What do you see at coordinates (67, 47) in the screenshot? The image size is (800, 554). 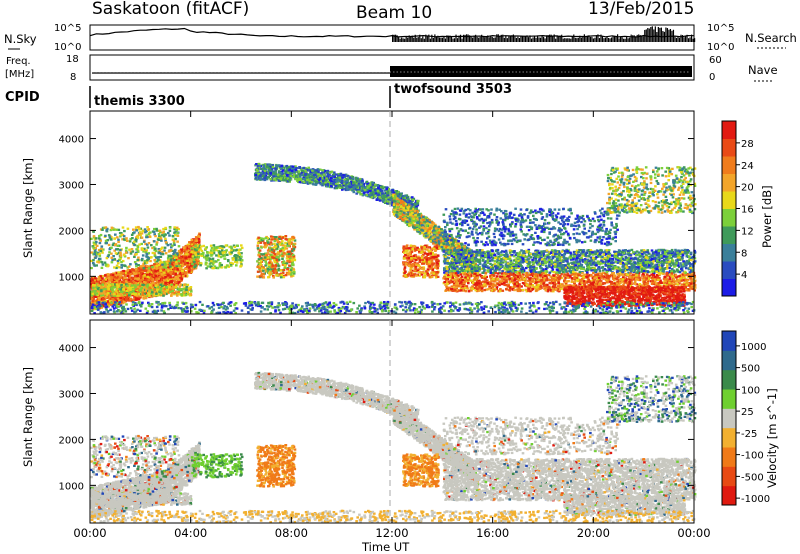 I see `nsky-tick-low: 10^0` at bounding box center [67, 47].